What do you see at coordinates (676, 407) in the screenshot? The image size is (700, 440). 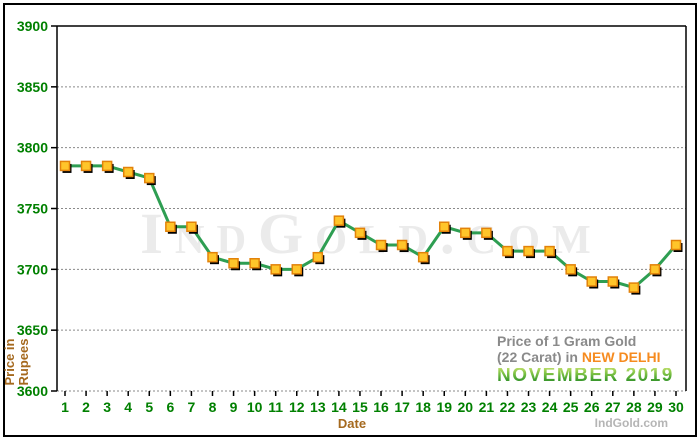 I see `x-tick-label-30: 30` at bounding box center [676, 407].